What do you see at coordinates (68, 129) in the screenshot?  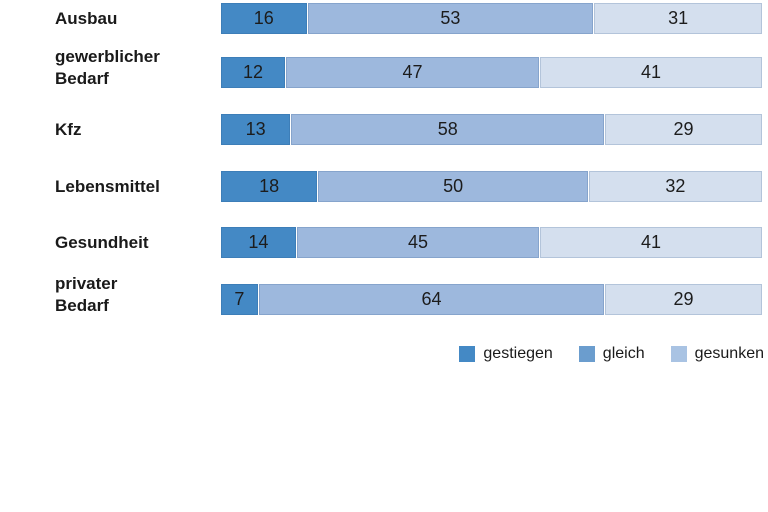 I see `category-label: Kfz` at bounding box center [68, 129].